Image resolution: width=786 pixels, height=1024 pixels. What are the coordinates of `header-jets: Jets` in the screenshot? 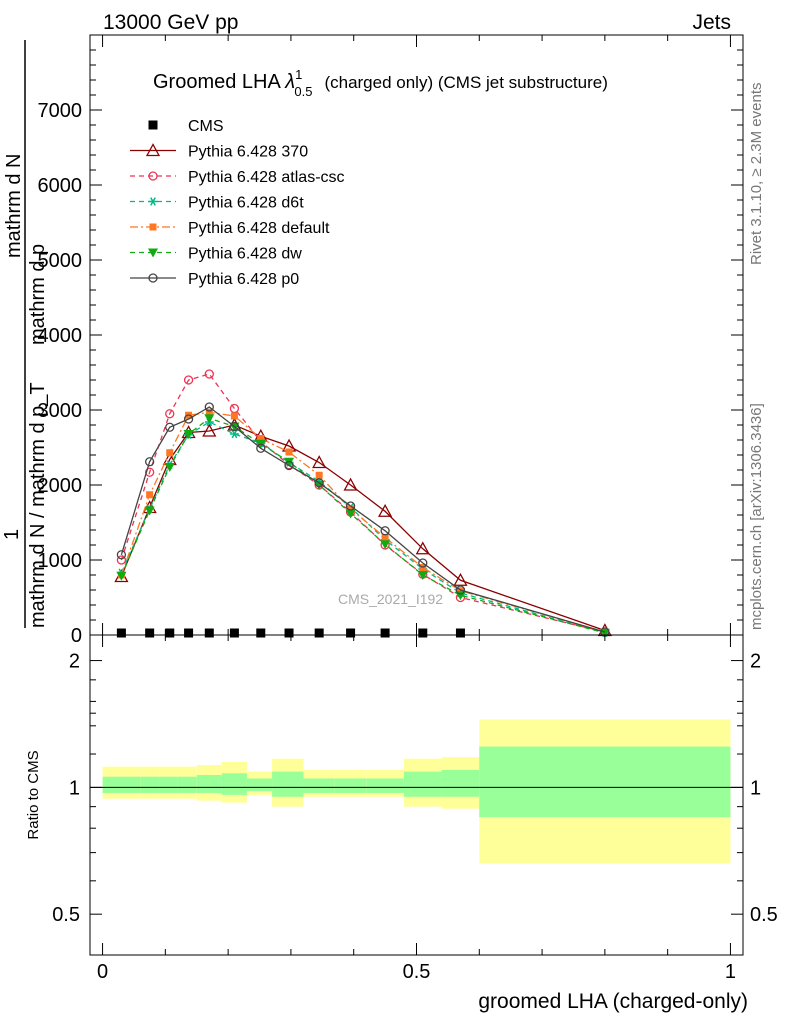 It's located at (711, 22).